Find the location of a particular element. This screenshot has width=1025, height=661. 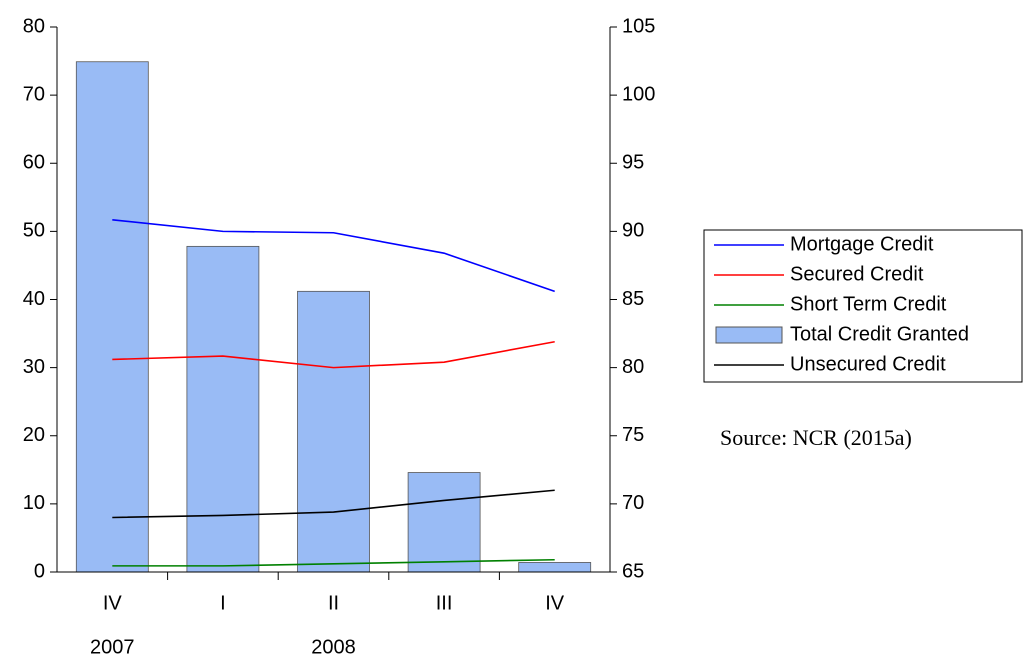

legend-label: Mortgage Credit is located at coordinates (862, 244).